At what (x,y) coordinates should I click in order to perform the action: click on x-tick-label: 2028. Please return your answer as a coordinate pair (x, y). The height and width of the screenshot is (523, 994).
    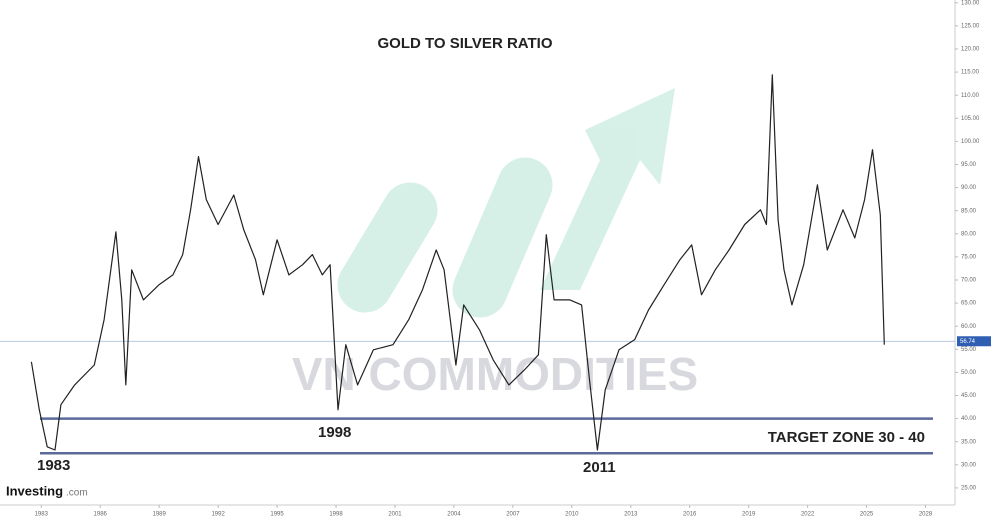
    Looking at the image, I should click on (926, 515).